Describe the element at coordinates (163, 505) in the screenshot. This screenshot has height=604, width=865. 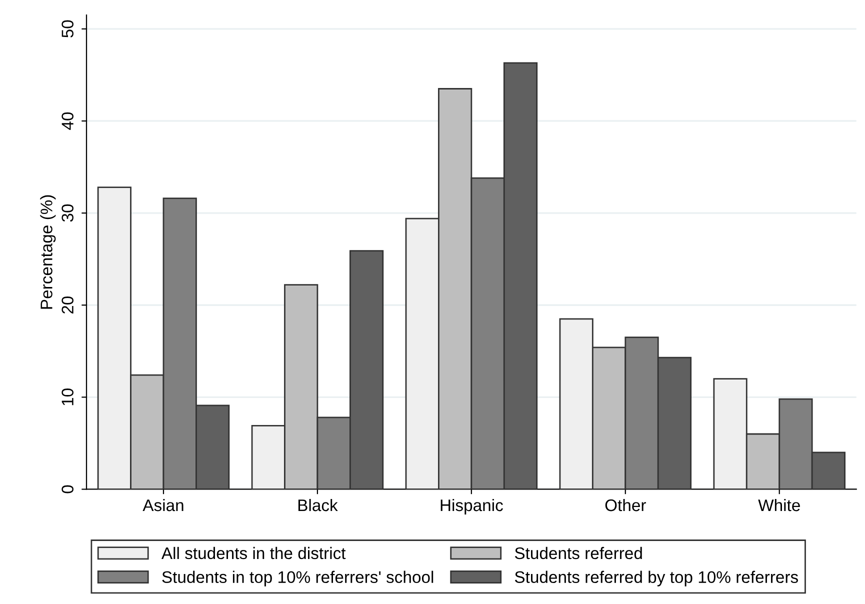
I see `x-tick-label: Asian` at that location.